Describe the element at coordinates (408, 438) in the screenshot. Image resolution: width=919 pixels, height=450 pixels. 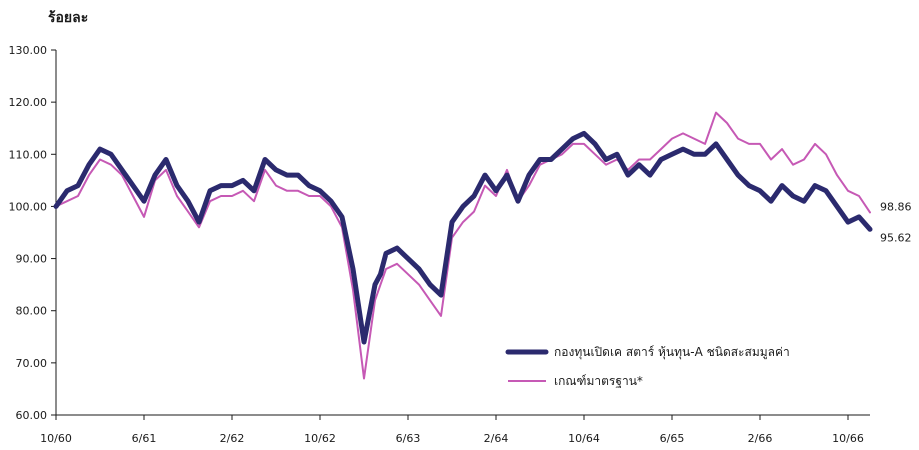
I see `x-tick-label: 6/63` at that location.